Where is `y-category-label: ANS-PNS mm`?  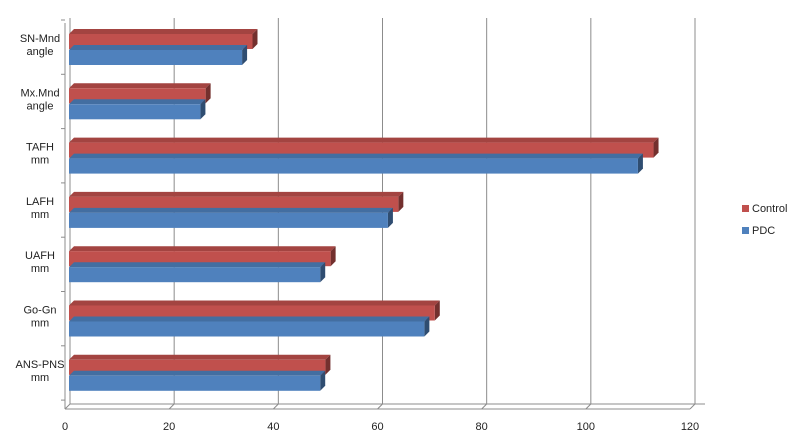
y-category-label: ANS-PNS mm is located at coordinates (40, 371).